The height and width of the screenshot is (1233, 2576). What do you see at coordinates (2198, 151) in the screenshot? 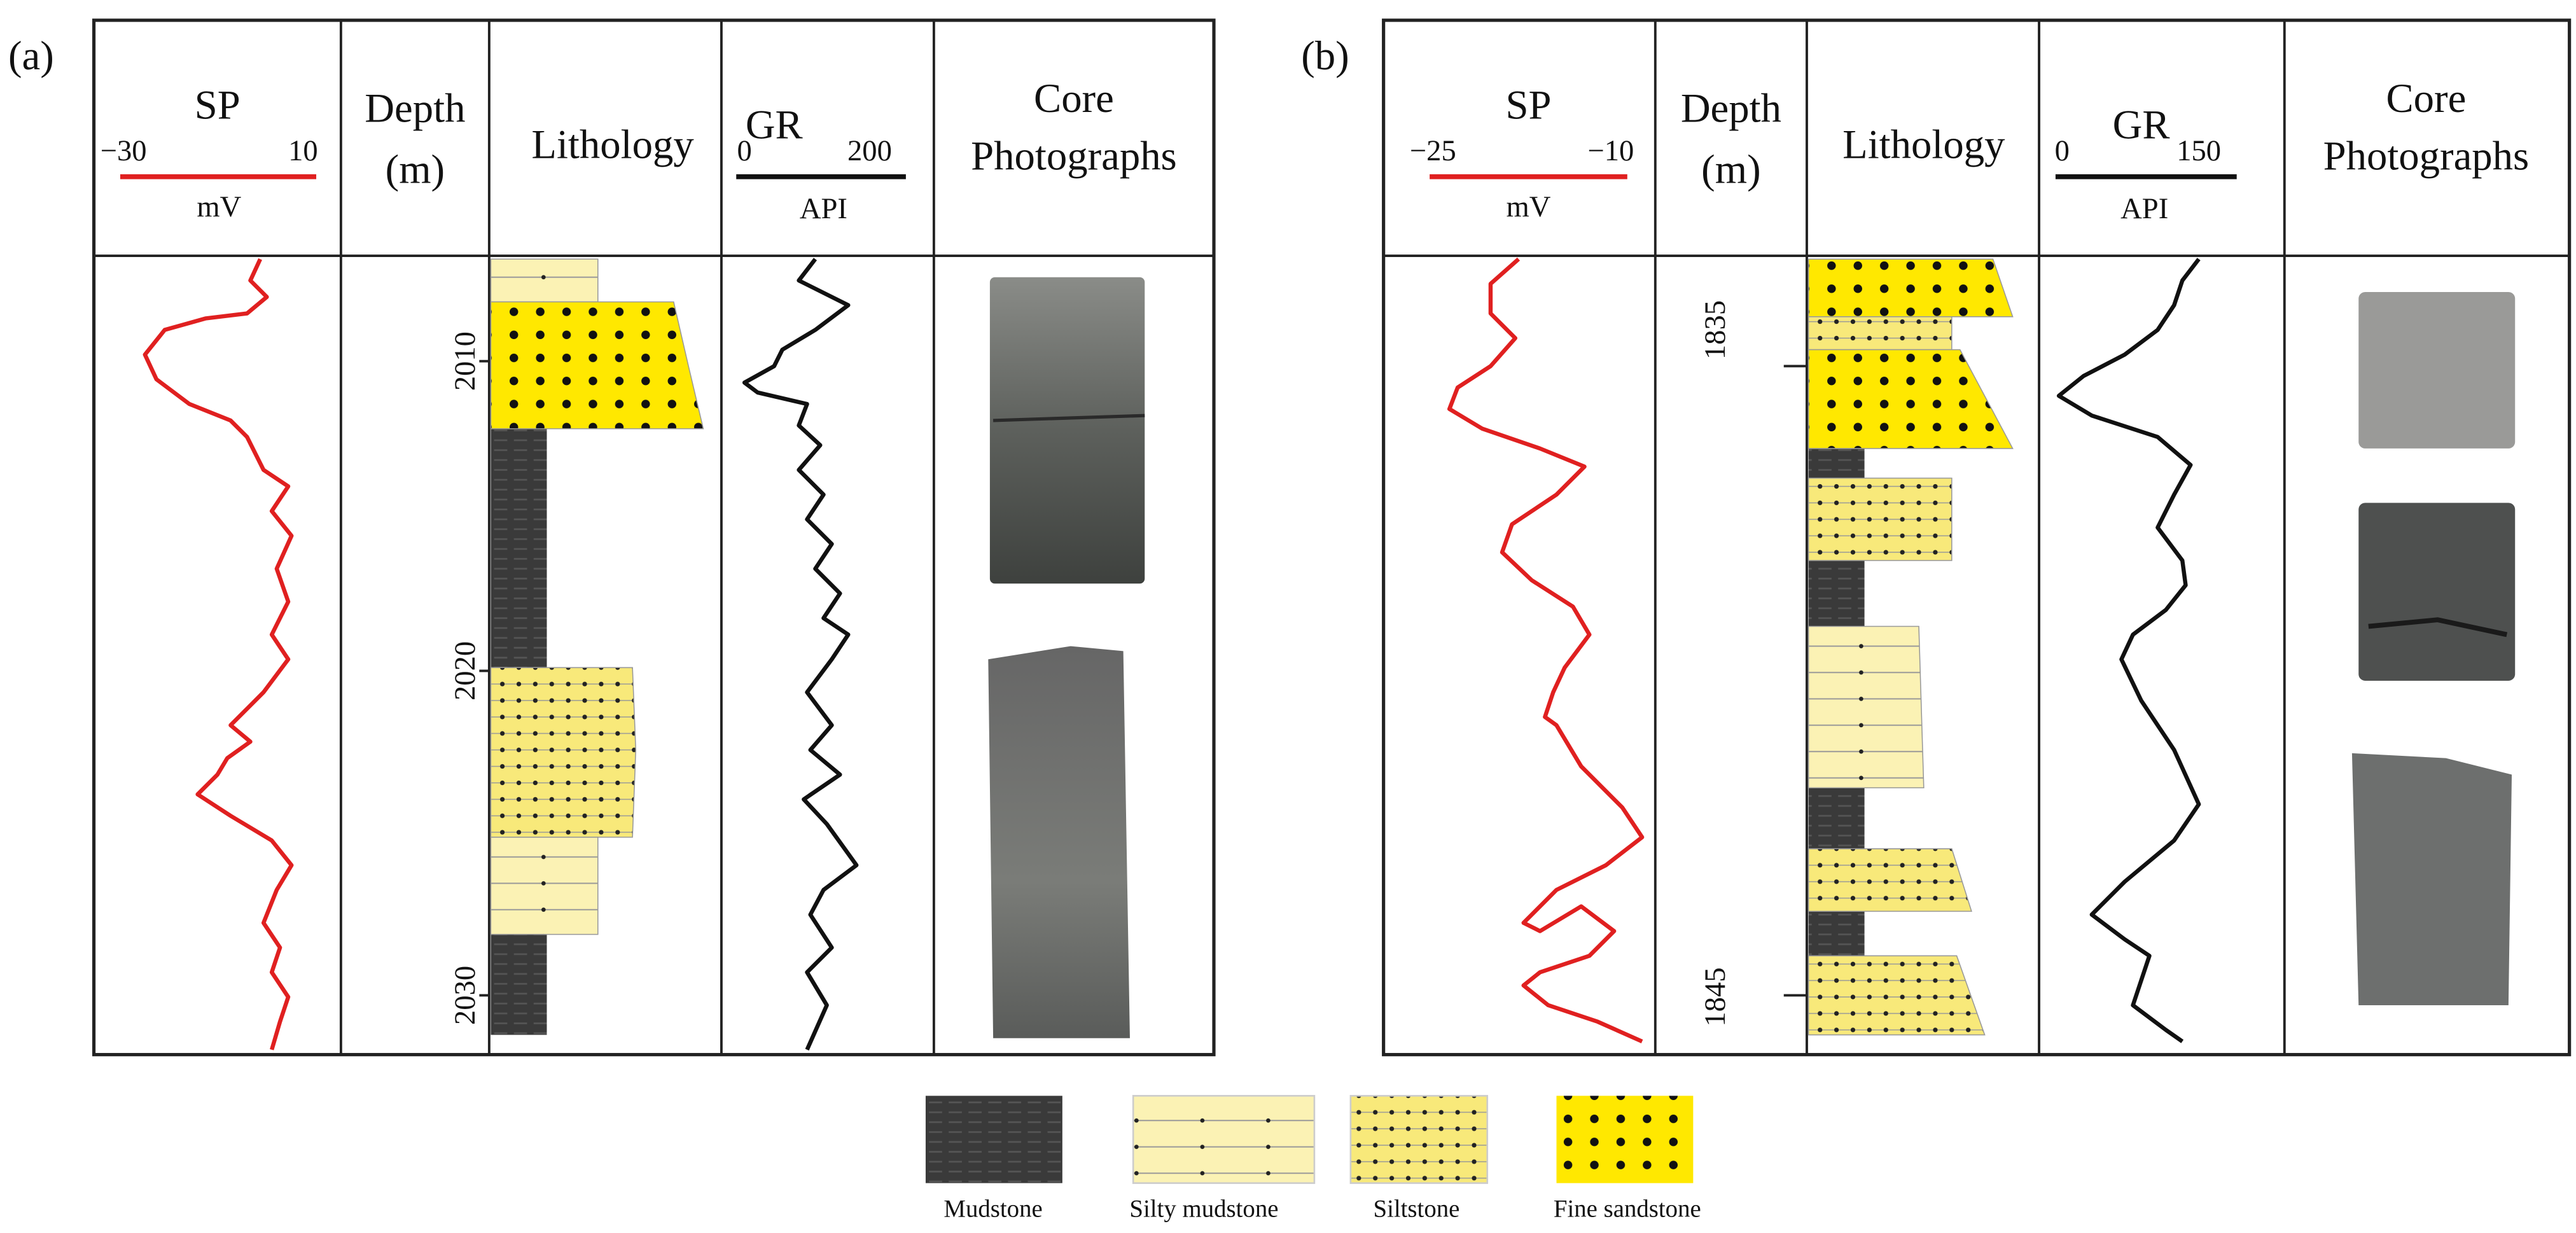
I see `gr-max: 150` at bounding box center [2198, 151].